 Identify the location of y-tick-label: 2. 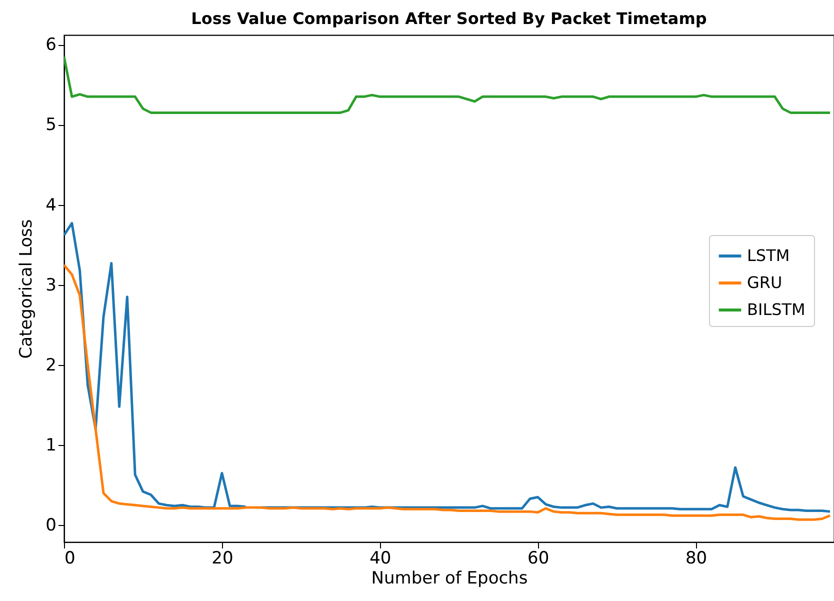
(51, 365).